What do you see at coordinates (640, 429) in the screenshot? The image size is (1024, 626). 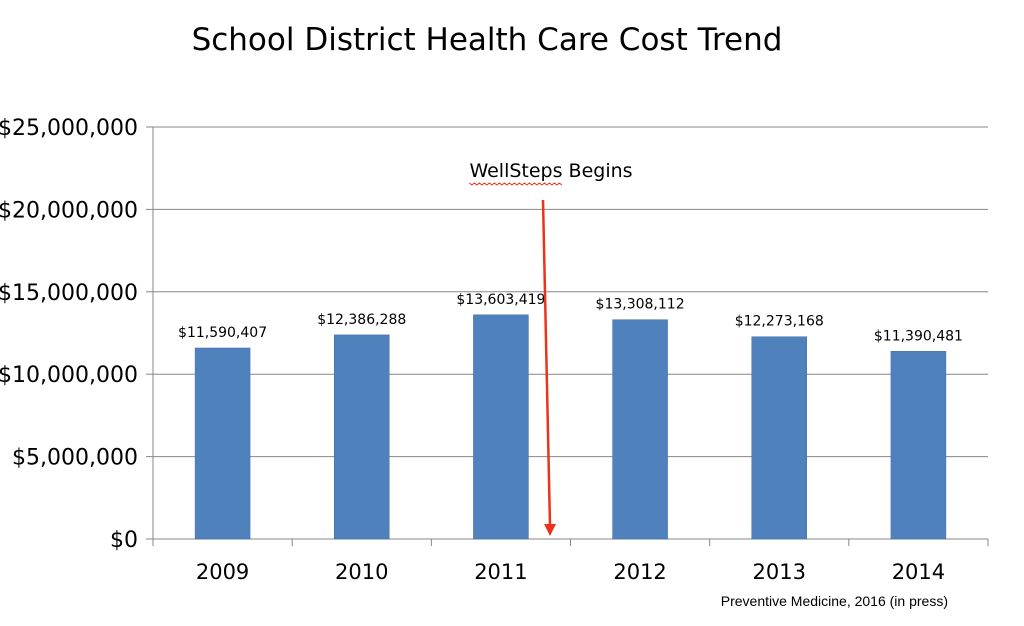 I see `bar-2012` at bounding box center [640, 429].